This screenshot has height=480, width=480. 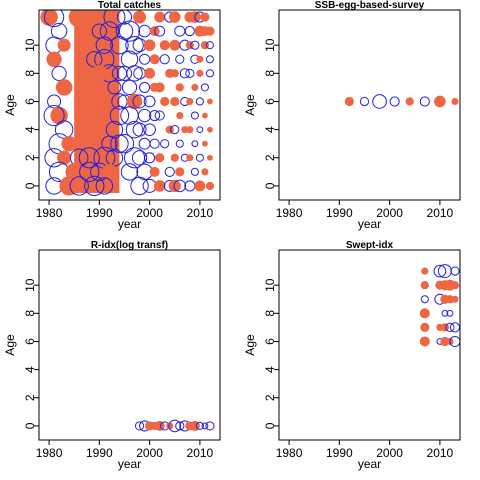 I want to click on y-tick-label: 10, so click(x=30, y=285).